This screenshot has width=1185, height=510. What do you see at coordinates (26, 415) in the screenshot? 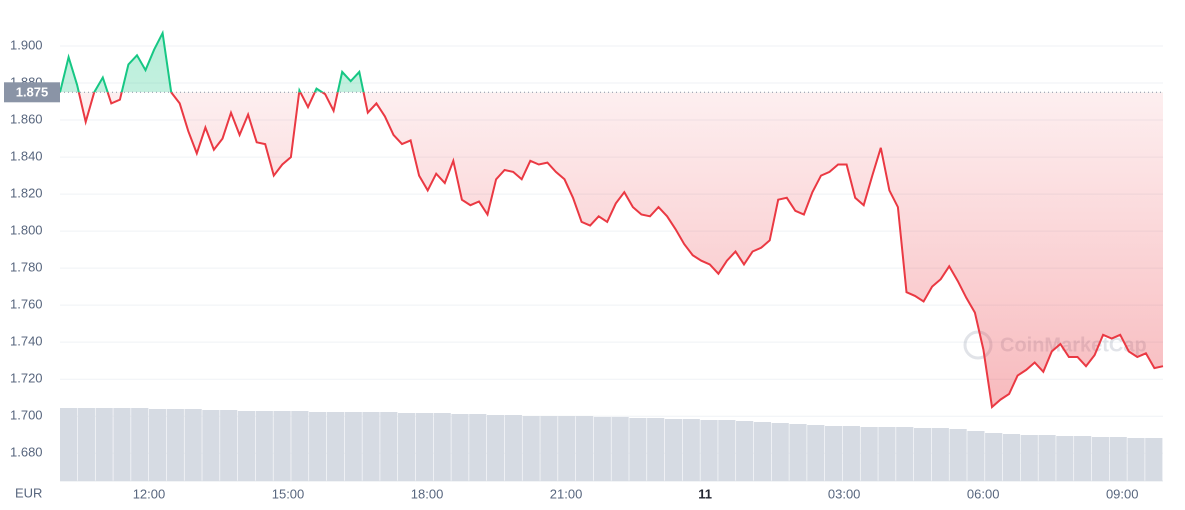
I see `y-tick-label: 1.700` at bounding box center [26, 415].